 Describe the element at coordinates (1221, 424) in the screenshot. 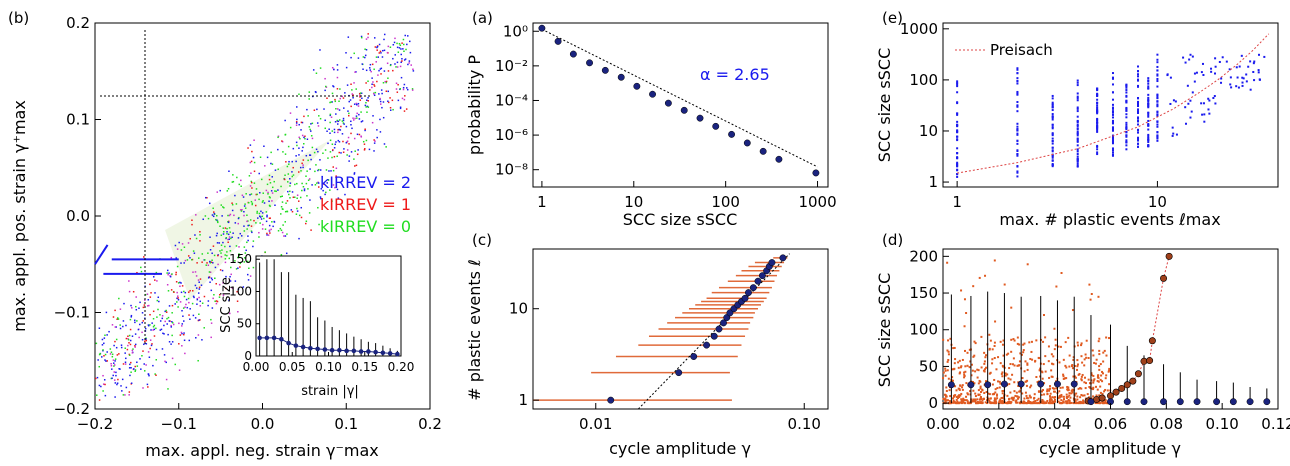

I see `panel-d-xtick-label: 0.10` at that location.